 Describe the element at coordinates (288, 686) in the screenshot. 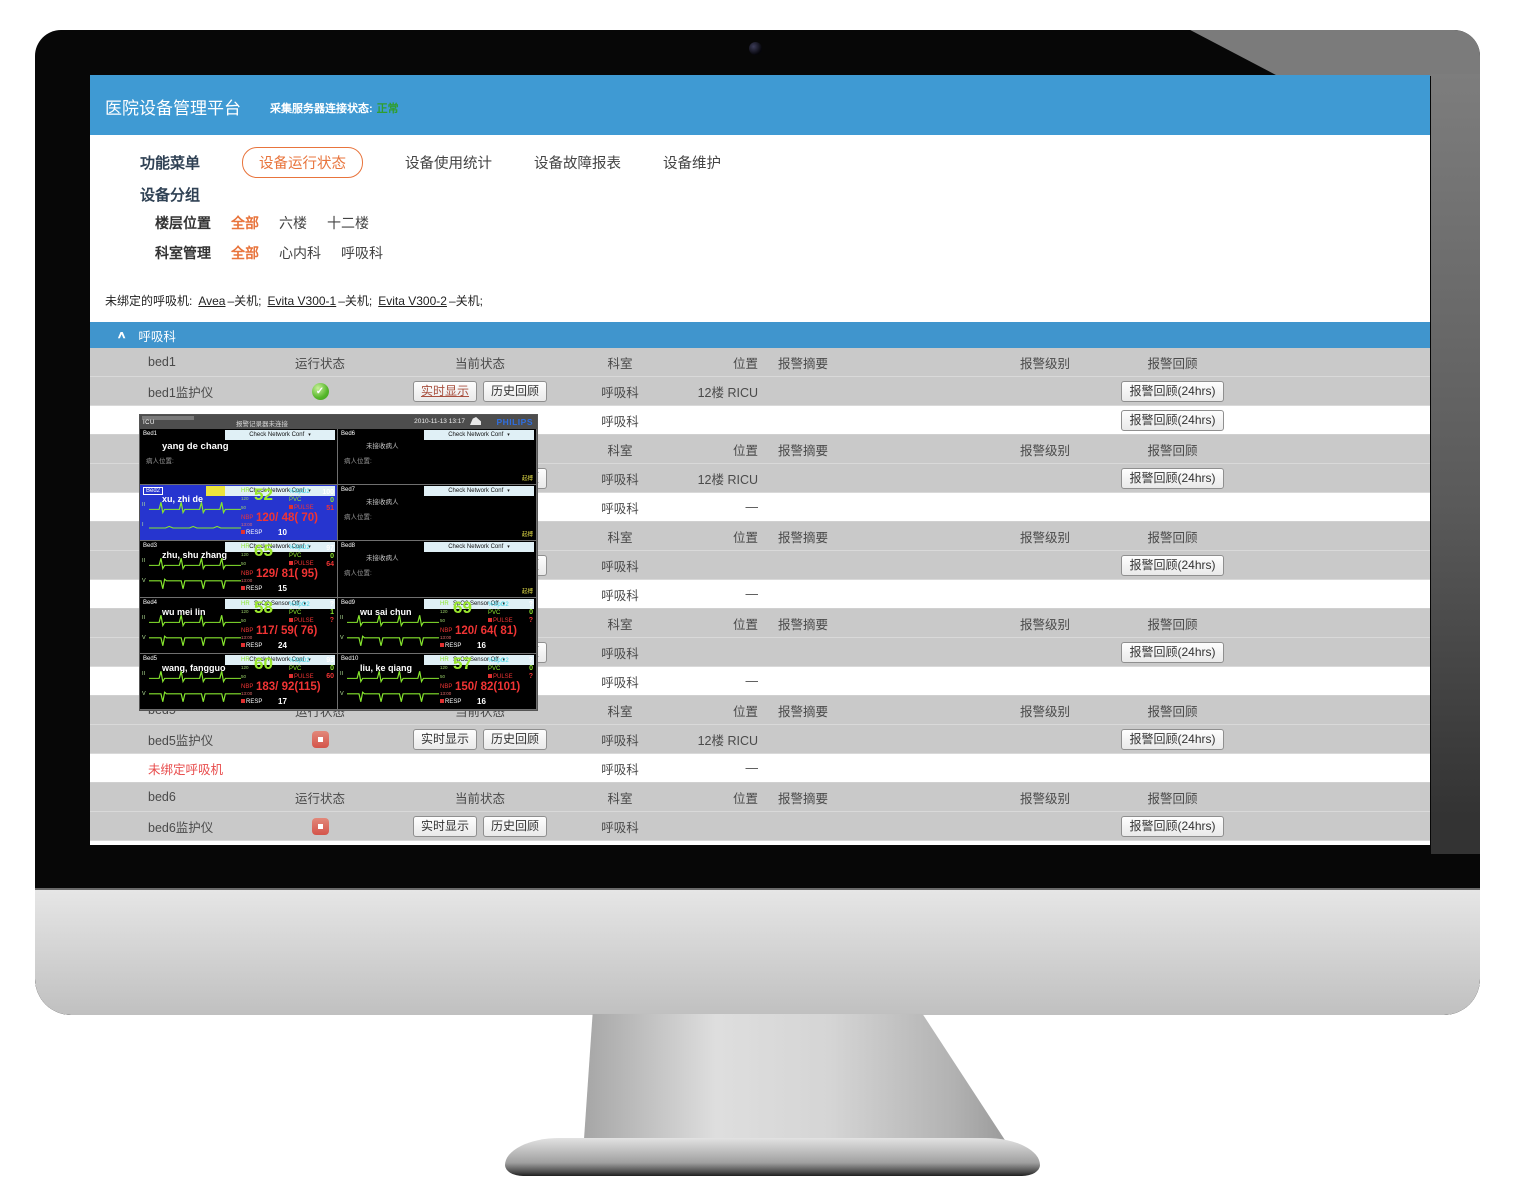

I see `nbp-value: 183/ 92(115)` at that location.